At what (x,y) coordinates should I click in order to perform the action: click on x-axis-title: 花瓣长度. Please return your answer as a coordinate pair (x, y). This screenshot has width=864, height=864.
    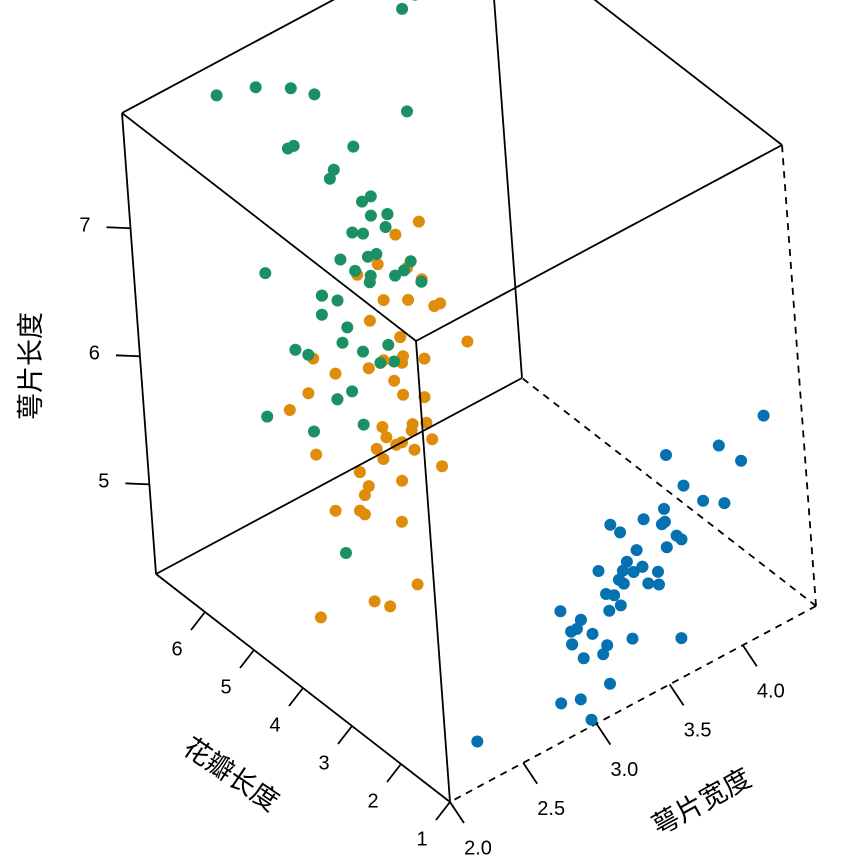
    Looking at the image, I should click on (230, 775).